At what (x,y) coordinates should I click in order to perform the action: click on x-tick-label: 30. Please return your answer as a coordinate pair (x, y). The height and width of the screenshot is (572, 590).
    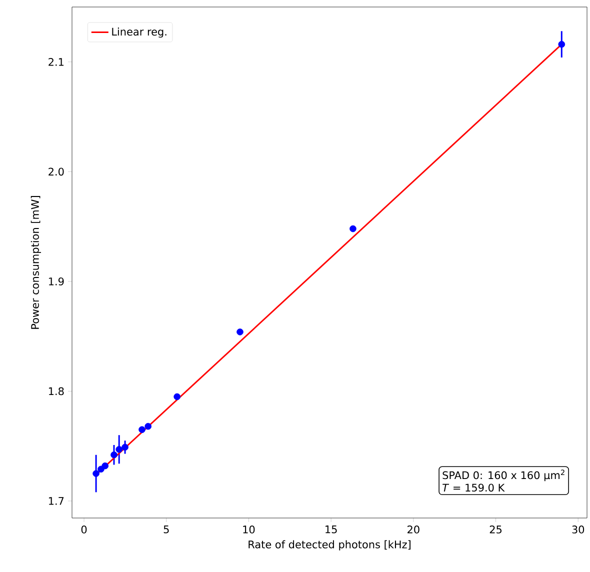
    Looking at the image, I should click on (578, 530).